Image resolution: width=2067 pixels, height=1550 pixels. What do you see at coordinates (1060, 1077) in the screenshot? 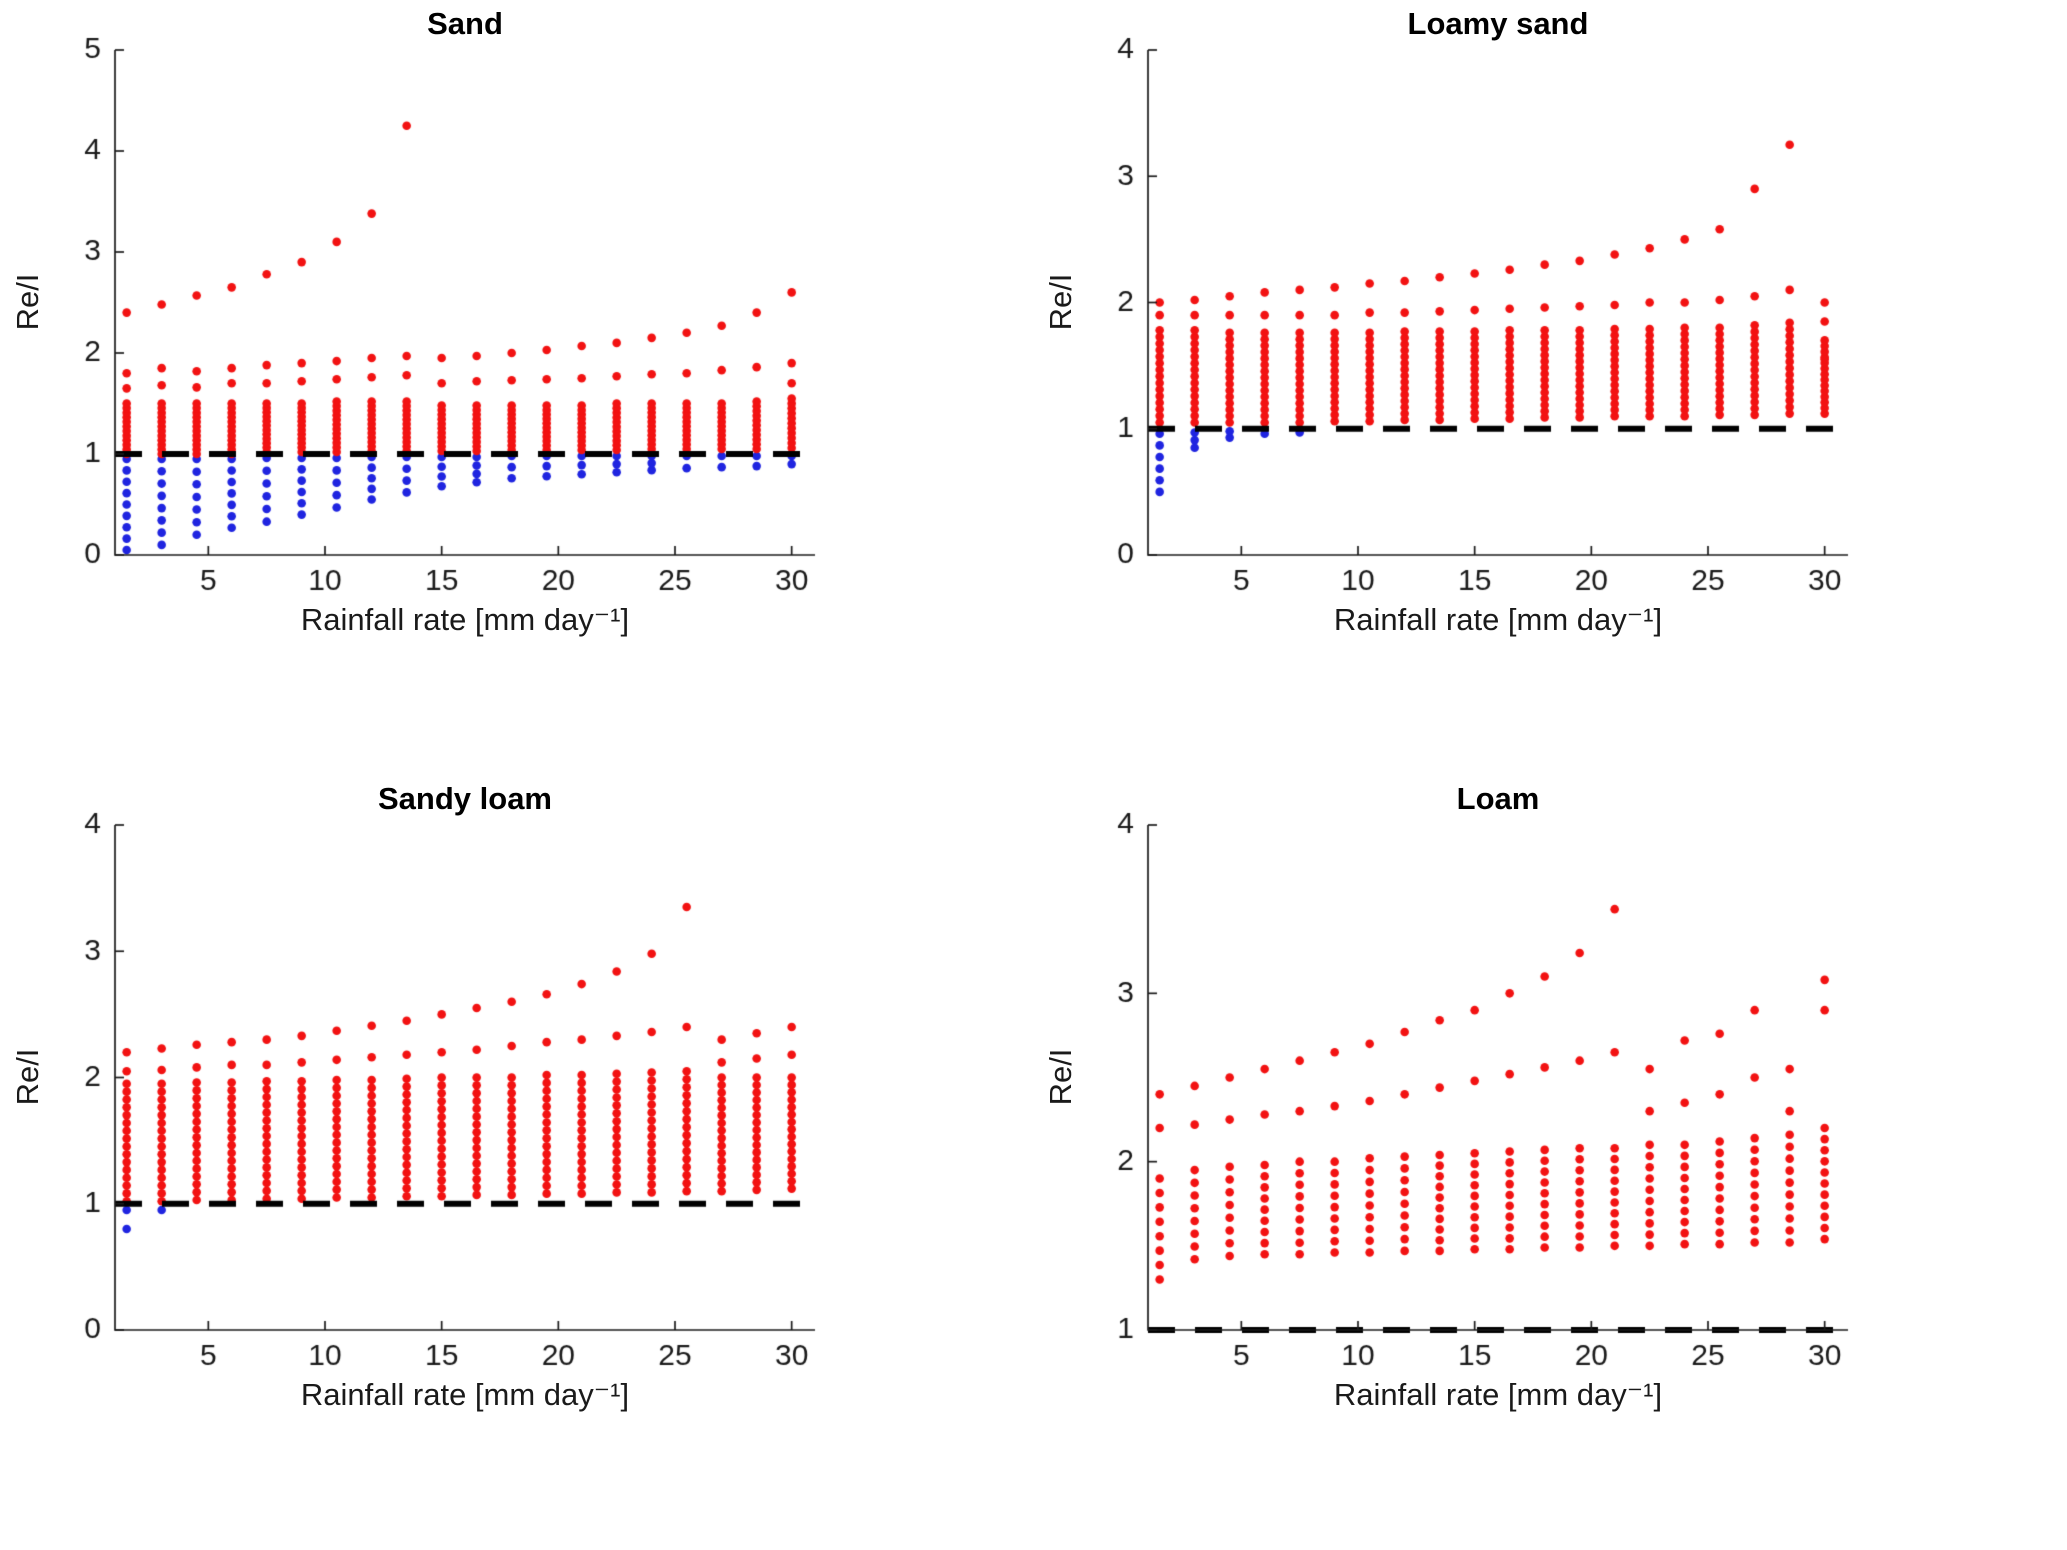
I see `y-axis-label-loam: Re/I` at bounding box center [1060, 1077].